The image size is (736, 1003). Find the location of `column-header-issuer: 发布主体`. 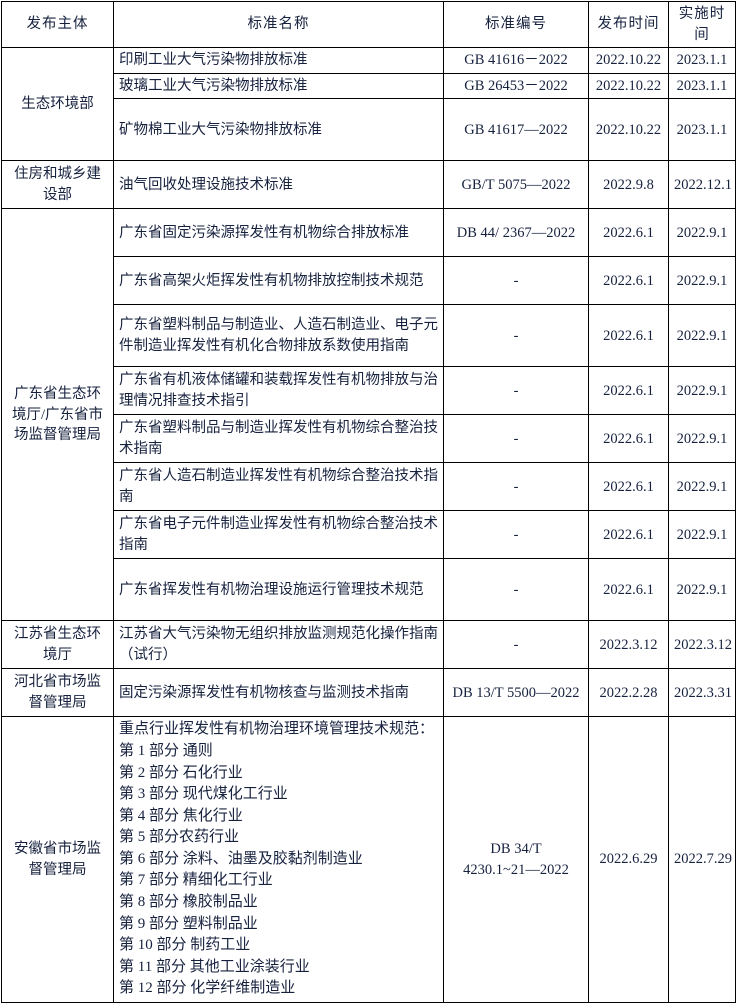

column-header-issuer: 发布主体 is located at coordinates (57, 24).